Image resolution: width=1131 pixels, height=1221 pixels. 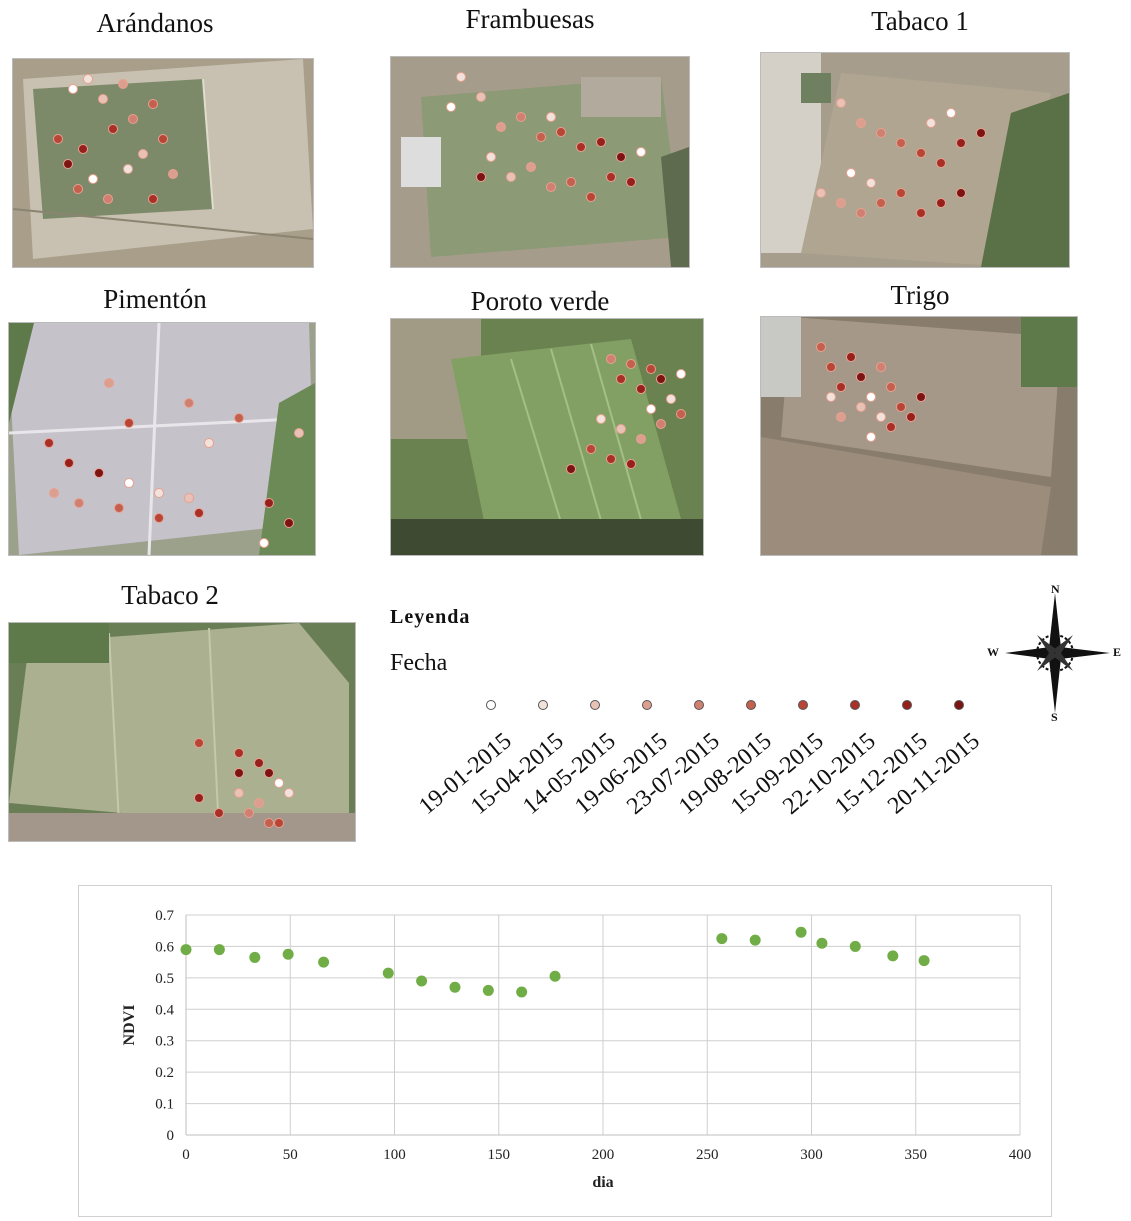 I want to click on x-tick-label: 100, so click(x=394, y=1155).